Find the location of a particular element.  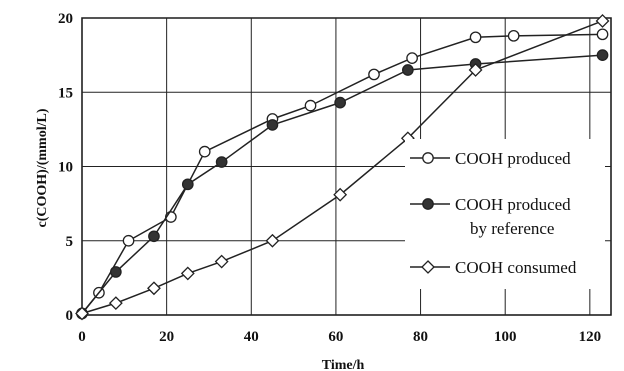

legend-box is located at coordinates (505, 214).